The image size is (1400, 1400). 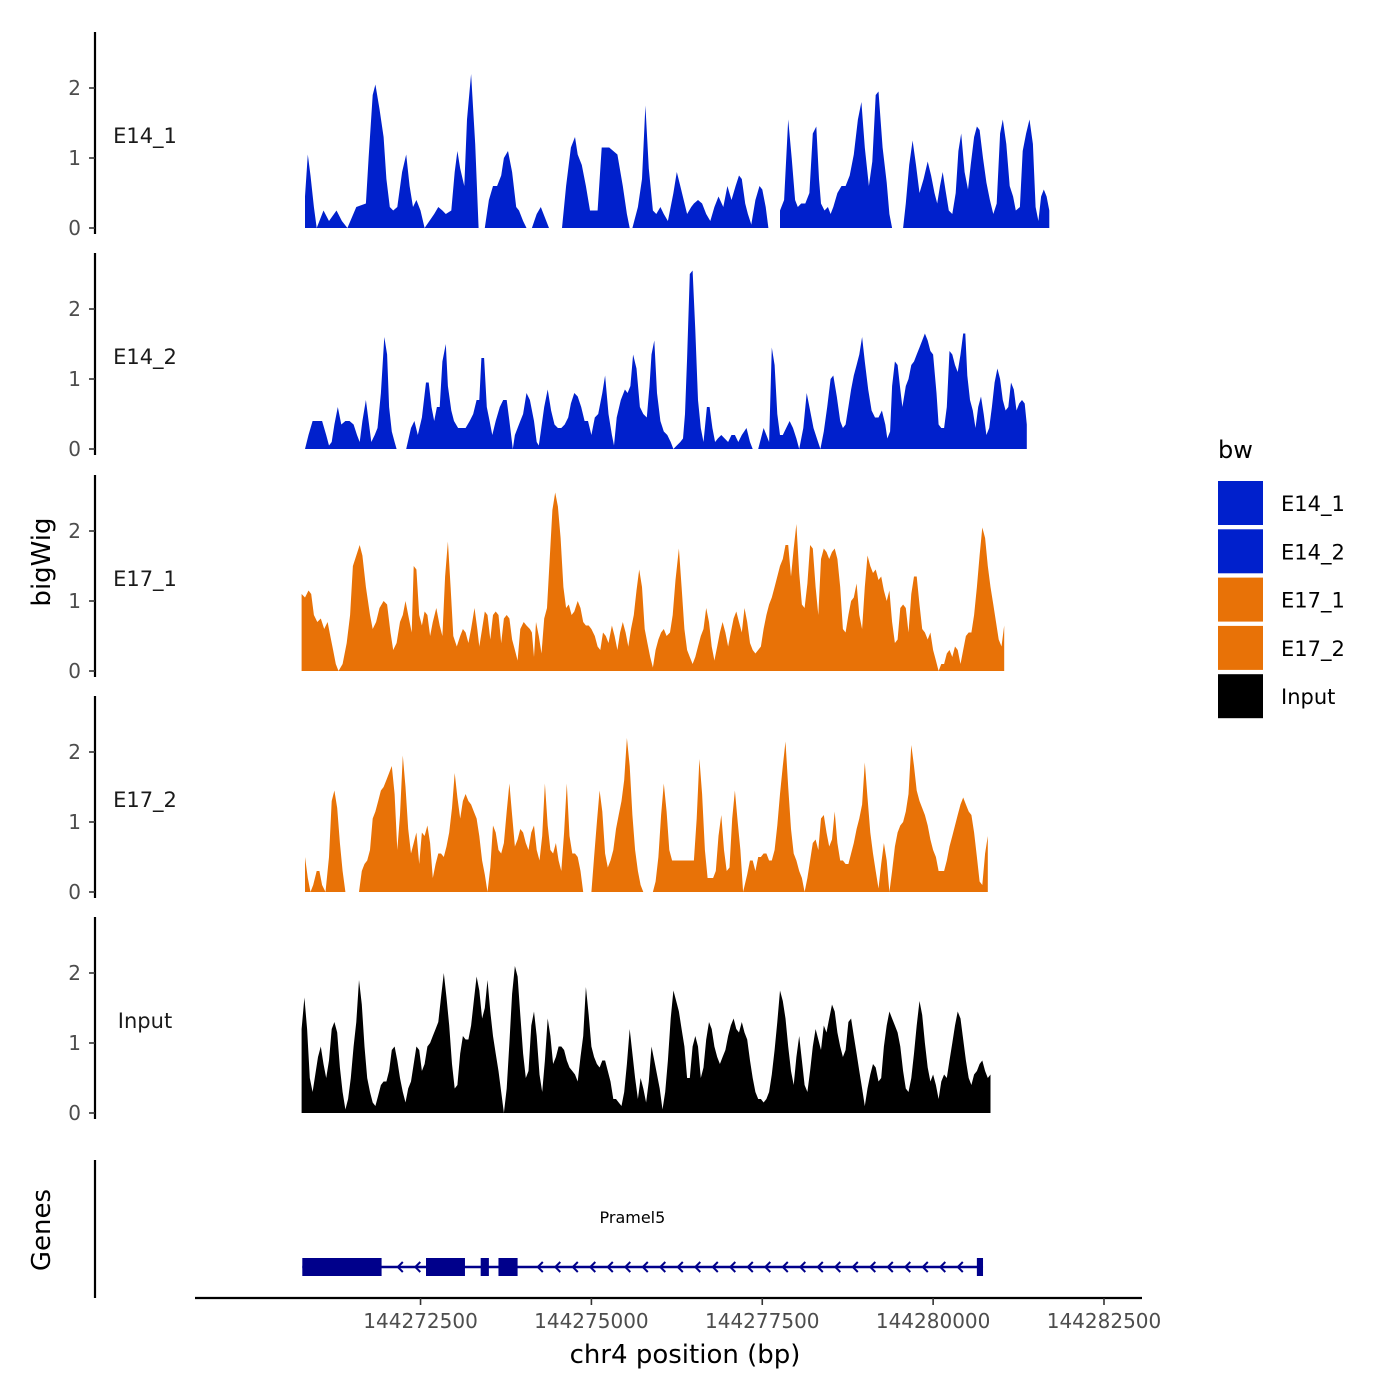 What do you see at coordinates (933, 1321) in the screenshot?
I see `x-tick-label: 144280000` at bounding box center [933, 1321].